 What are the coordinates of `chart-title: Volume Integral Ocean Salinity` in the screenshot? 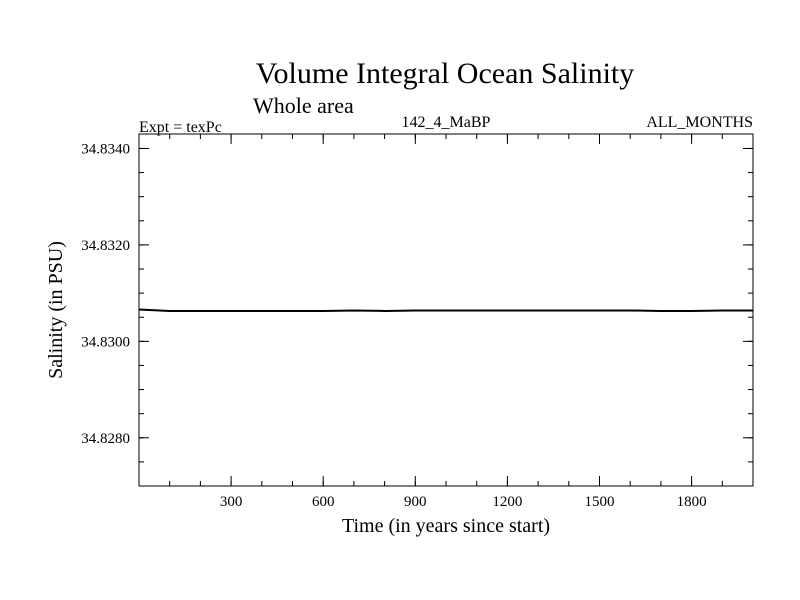 It's located at (445, 73).